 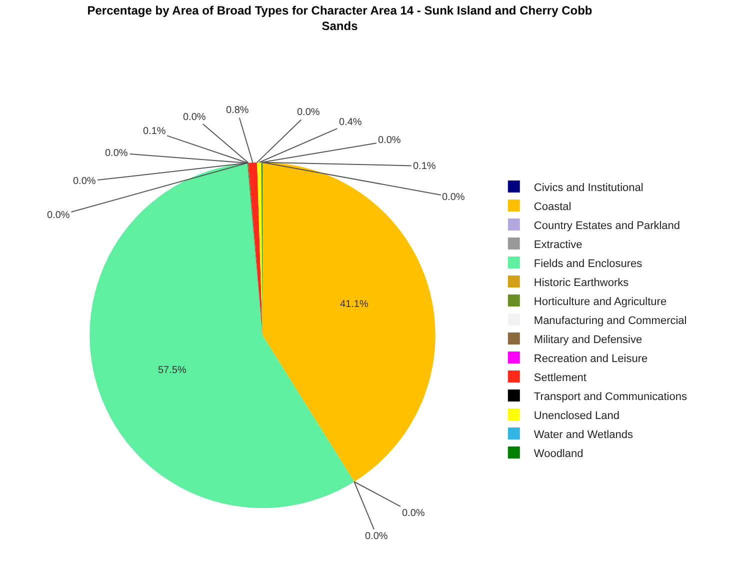 I want to click on legend-label: Unenclosed Land, so click(x=577, y=416).